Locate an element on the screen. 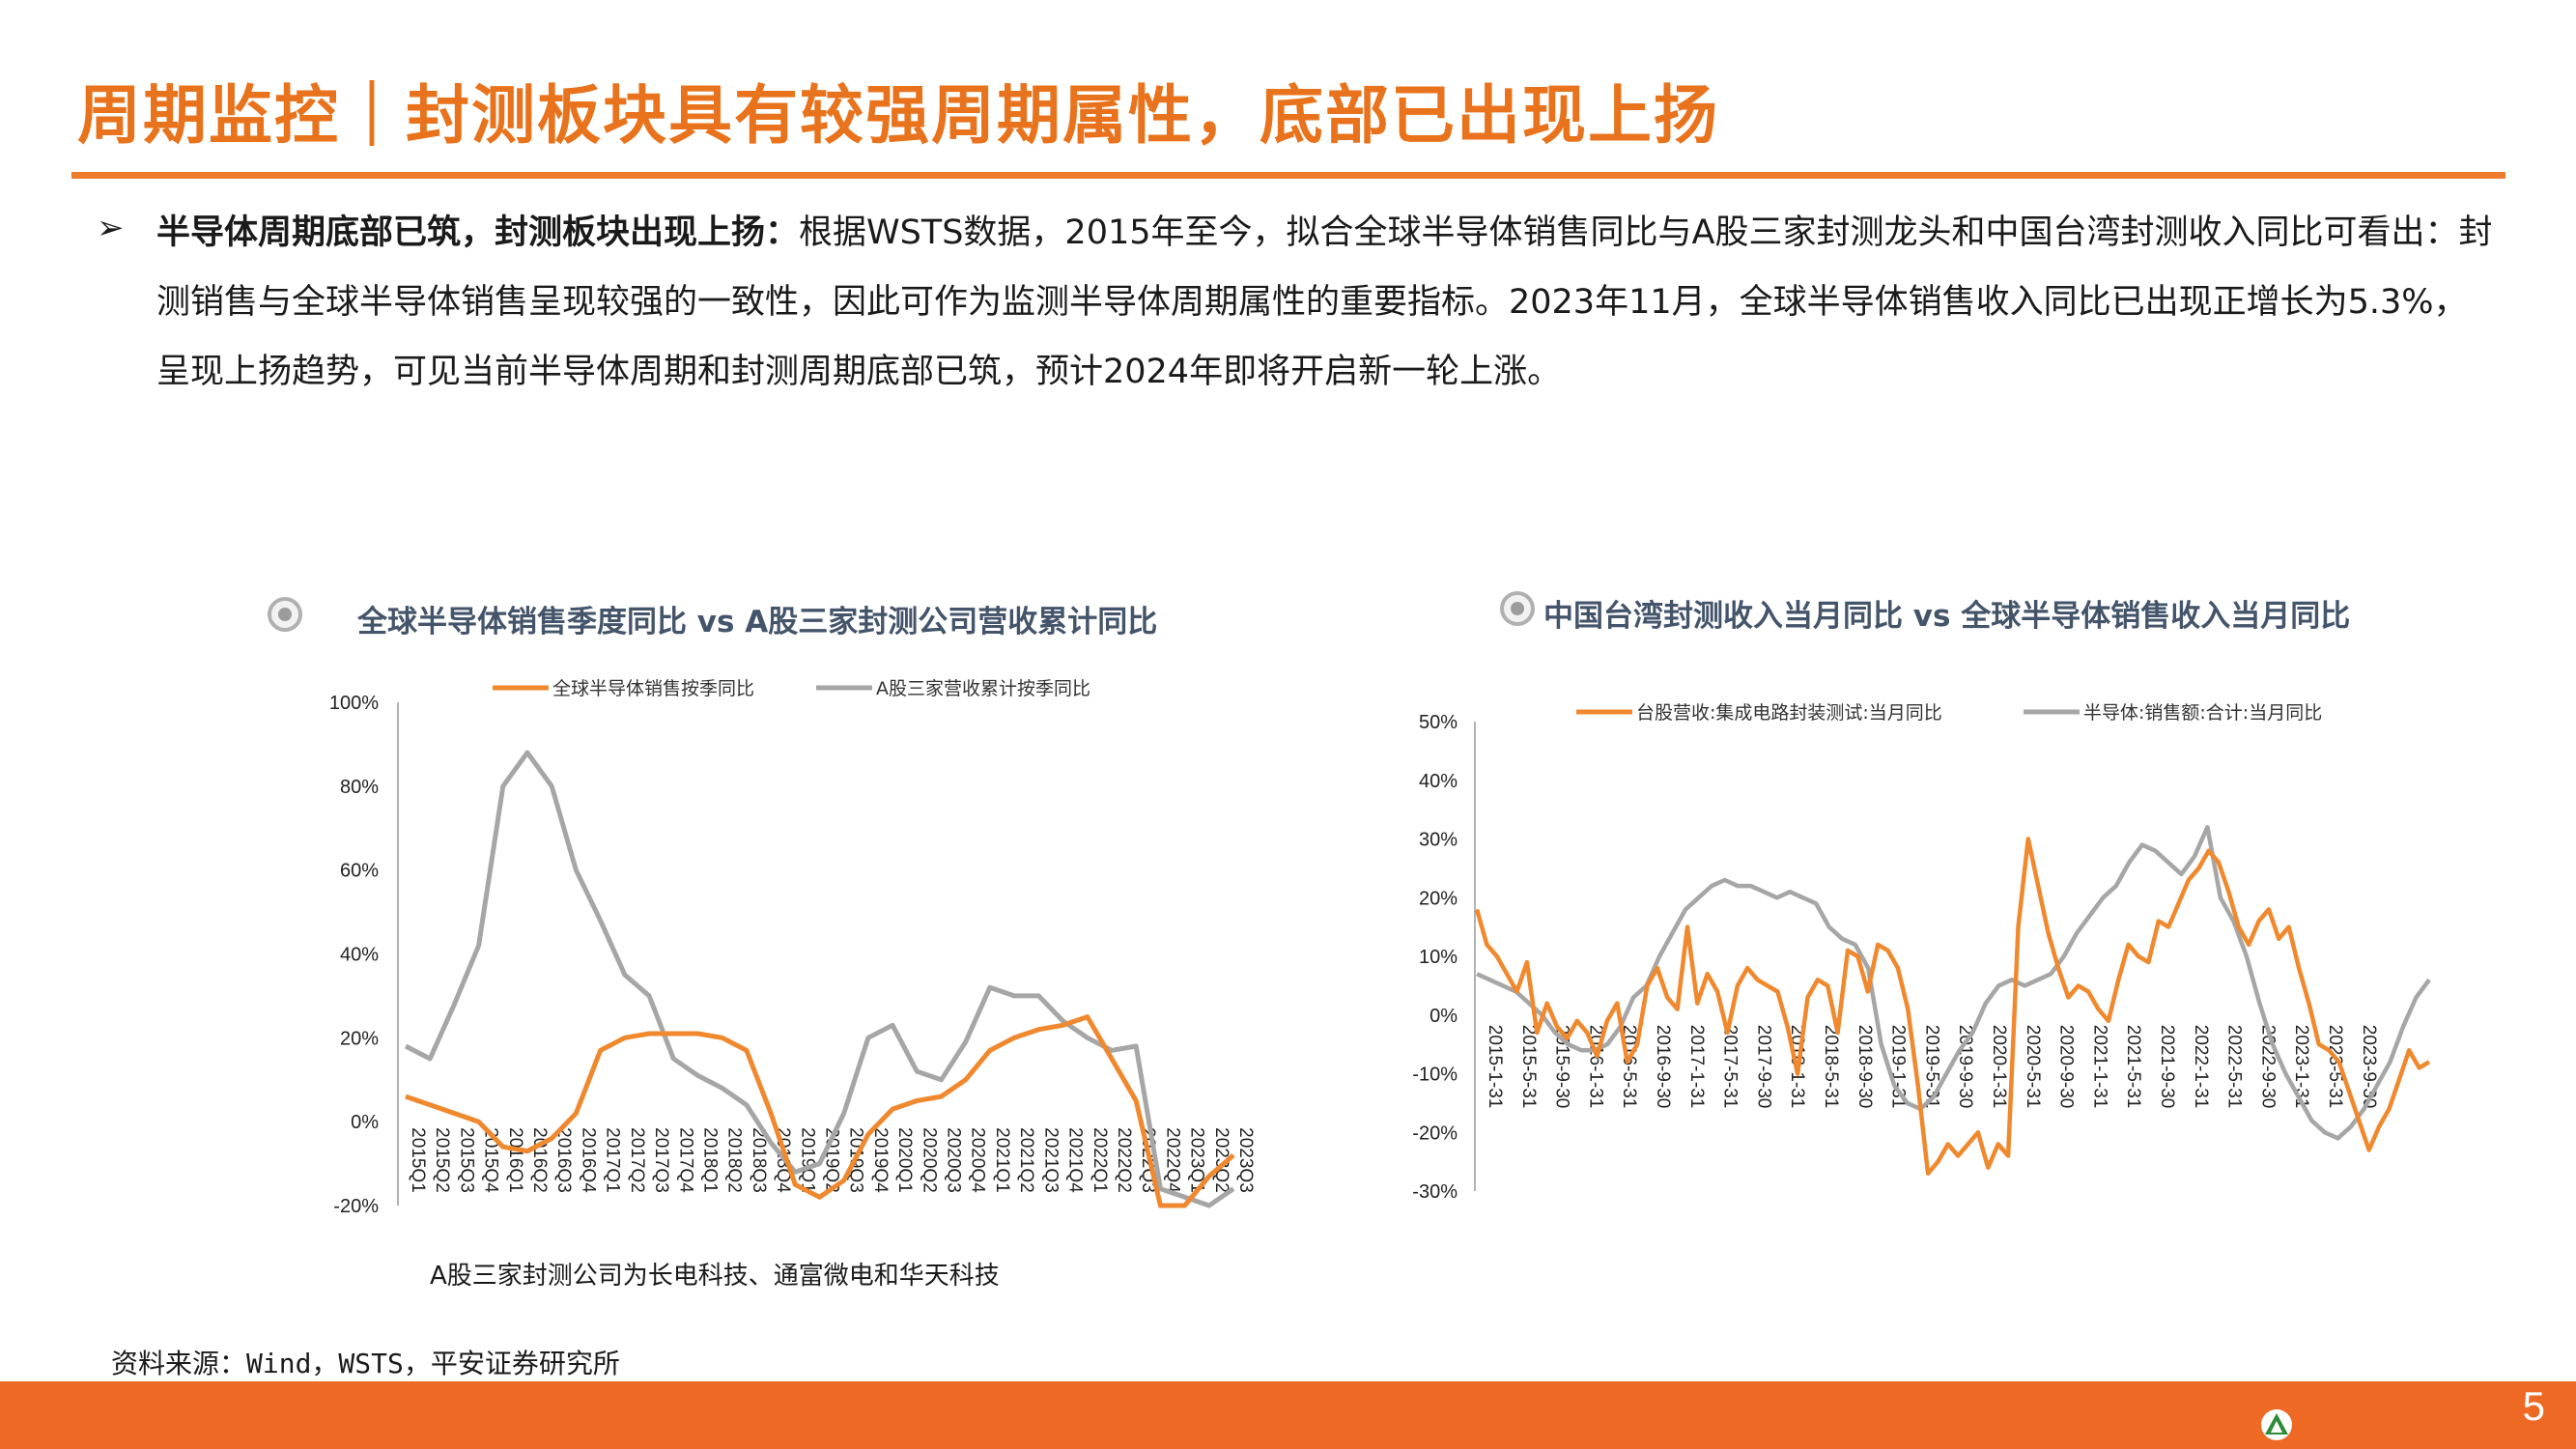  chart1-y-tick-label: 100% is located at coordinates (354, 703).